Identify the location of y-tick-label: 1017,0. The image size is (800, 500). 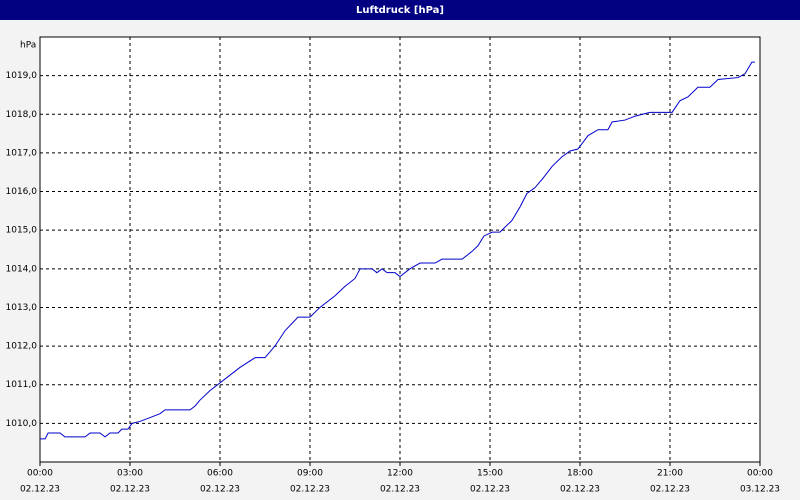
(22, 153).